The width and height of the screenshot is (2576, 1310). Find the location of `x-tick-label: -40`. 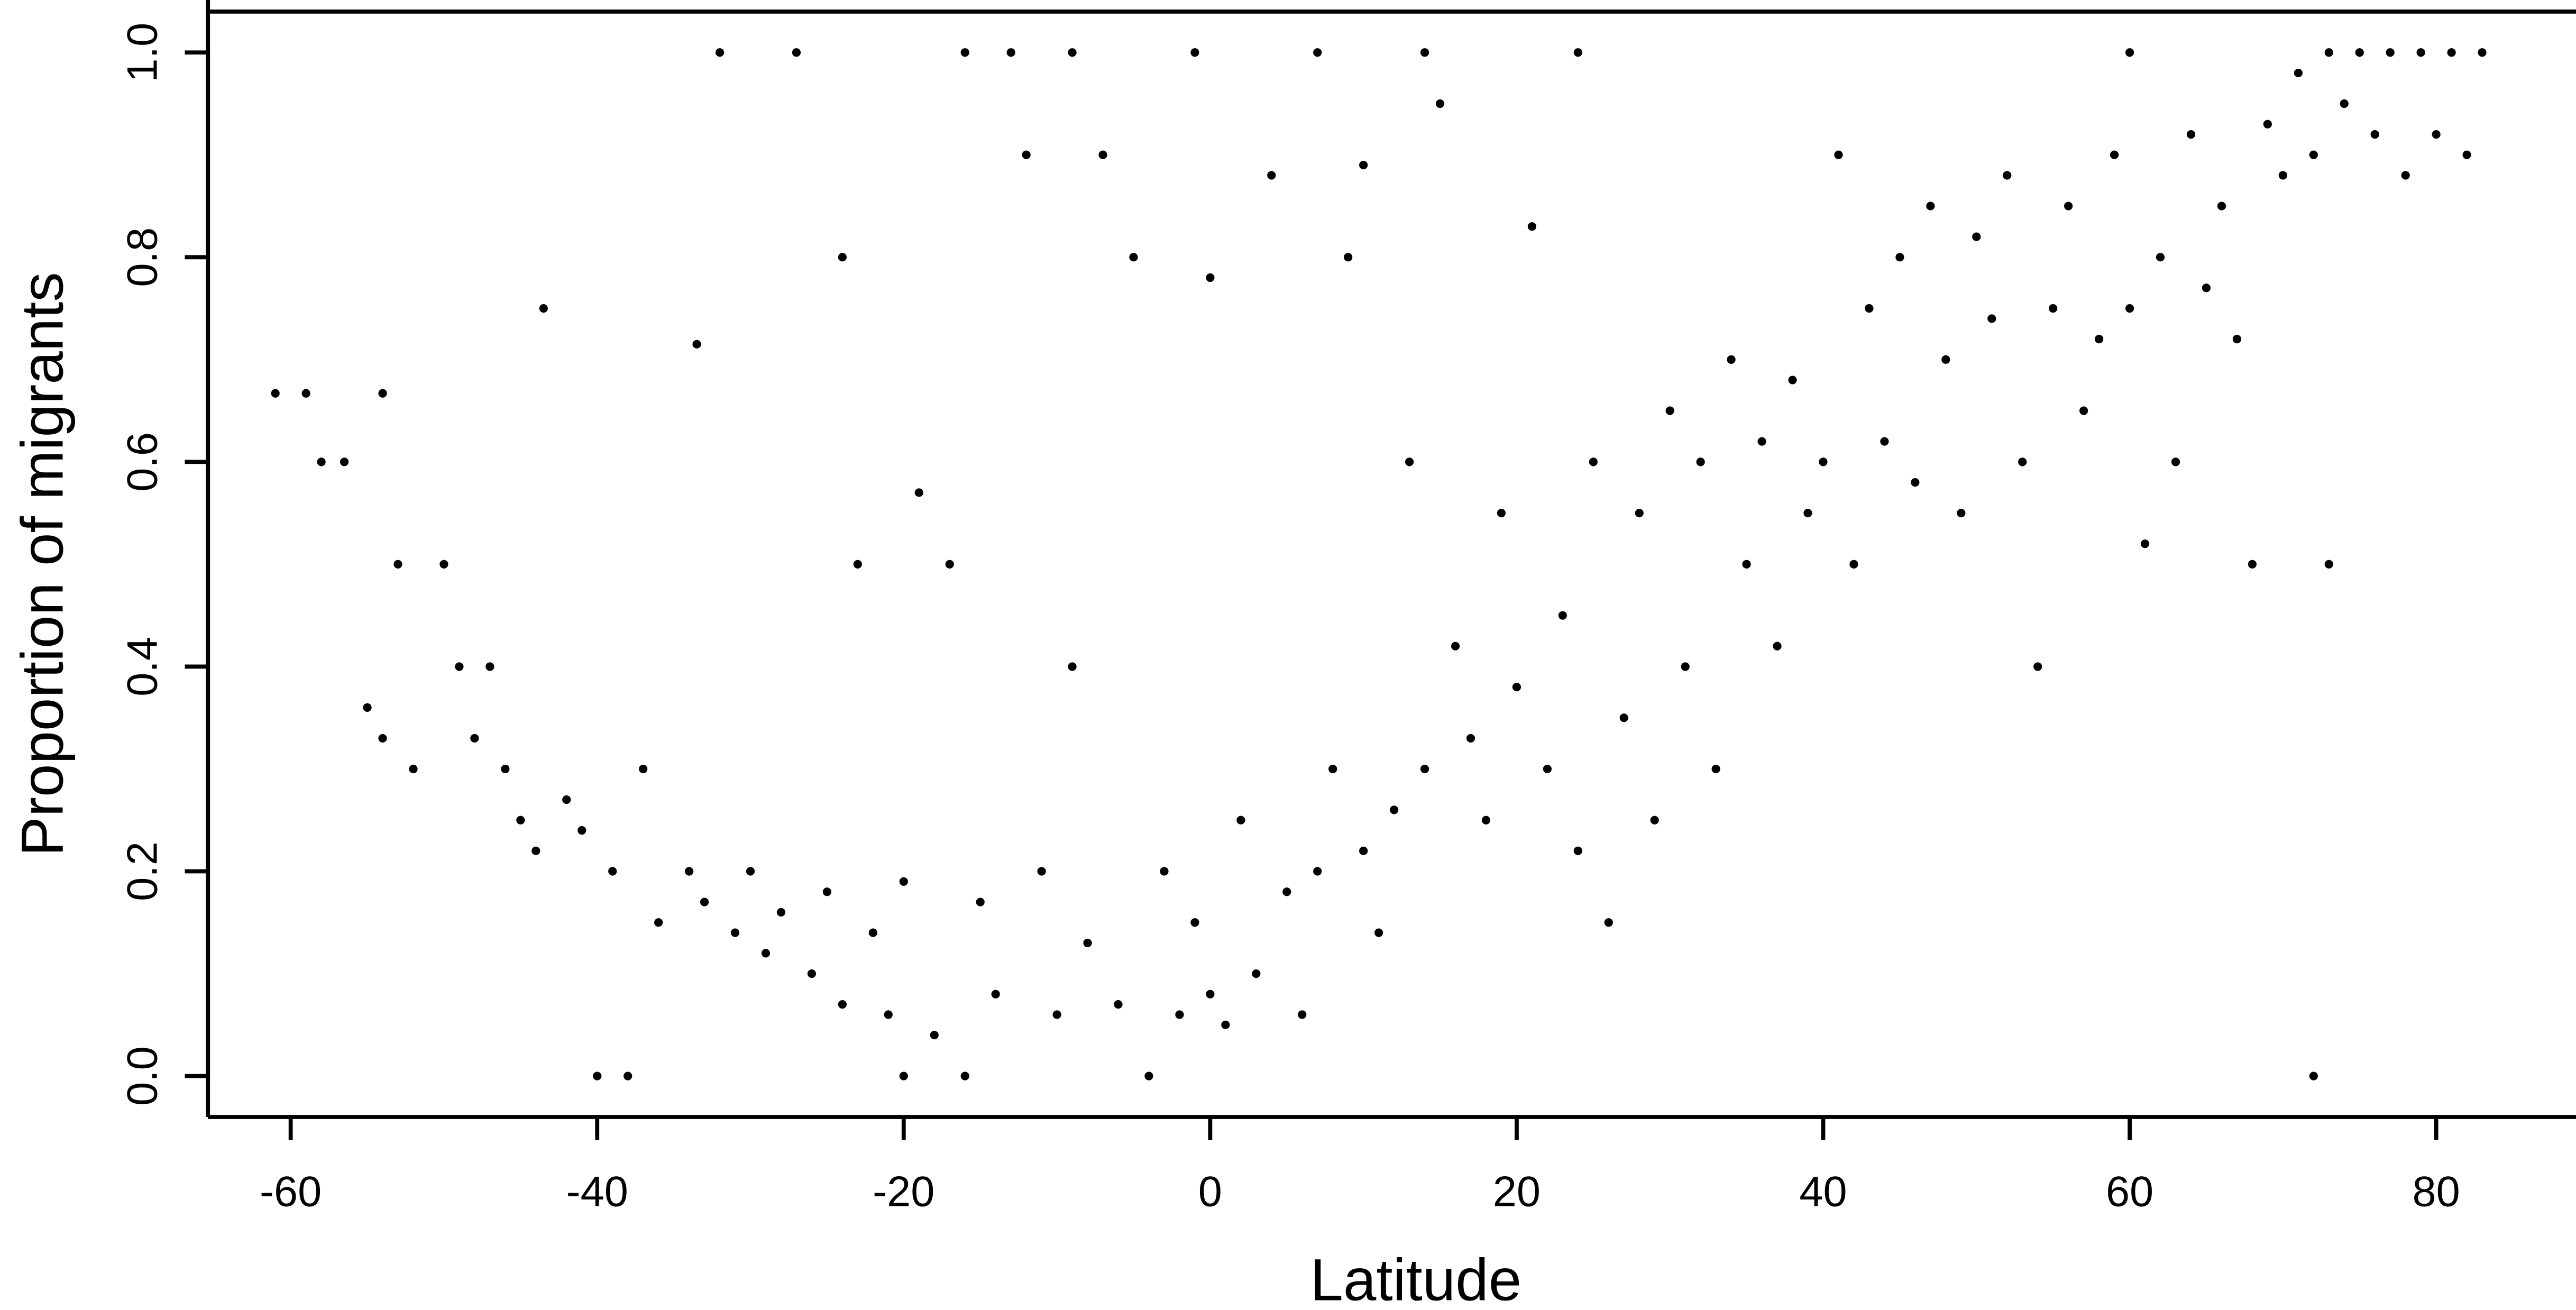

x-tick-label: -40 is located at coordinates (597, 1191).